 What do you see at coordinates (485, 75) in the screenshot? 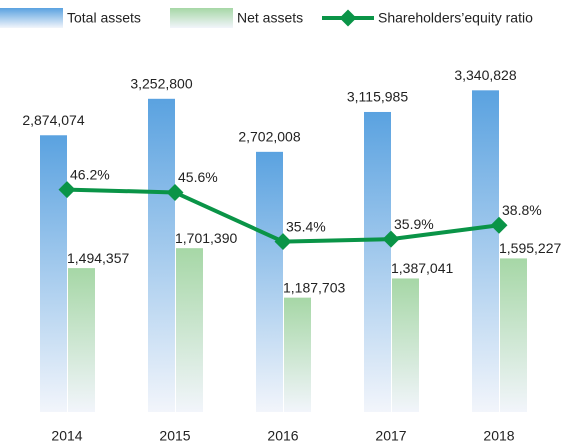
I see `data-label: 3,340,828` at bounding box center [485, 75].